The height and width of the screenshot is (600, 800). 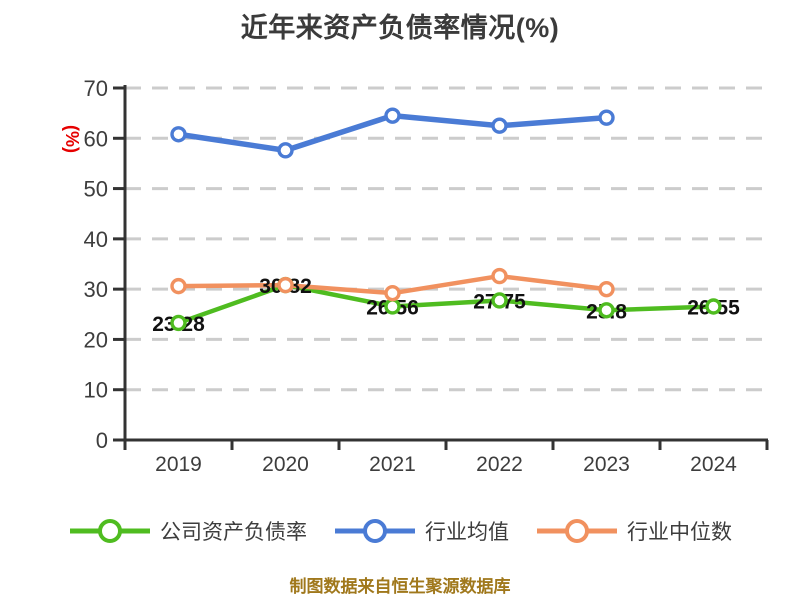 I want to click on y-axis-tick-label: 60, so click(x=96, y=138).